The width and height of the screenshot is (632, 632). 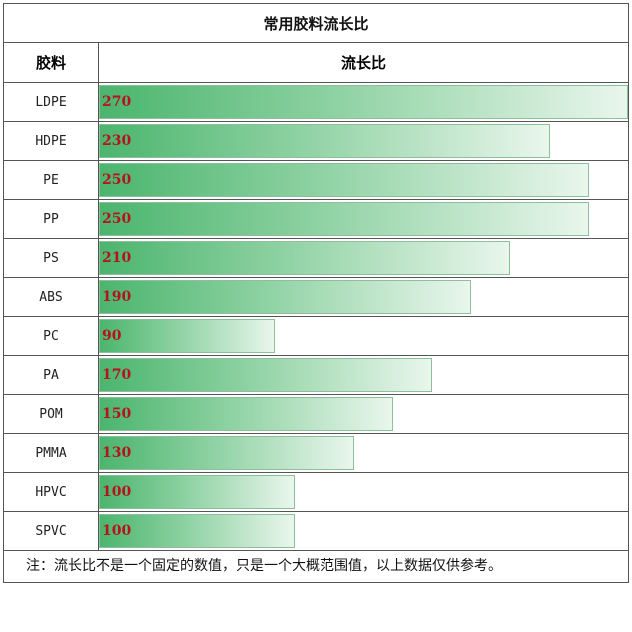 I want to click on table-row: PMMA 130, so click(x=316, y=453).